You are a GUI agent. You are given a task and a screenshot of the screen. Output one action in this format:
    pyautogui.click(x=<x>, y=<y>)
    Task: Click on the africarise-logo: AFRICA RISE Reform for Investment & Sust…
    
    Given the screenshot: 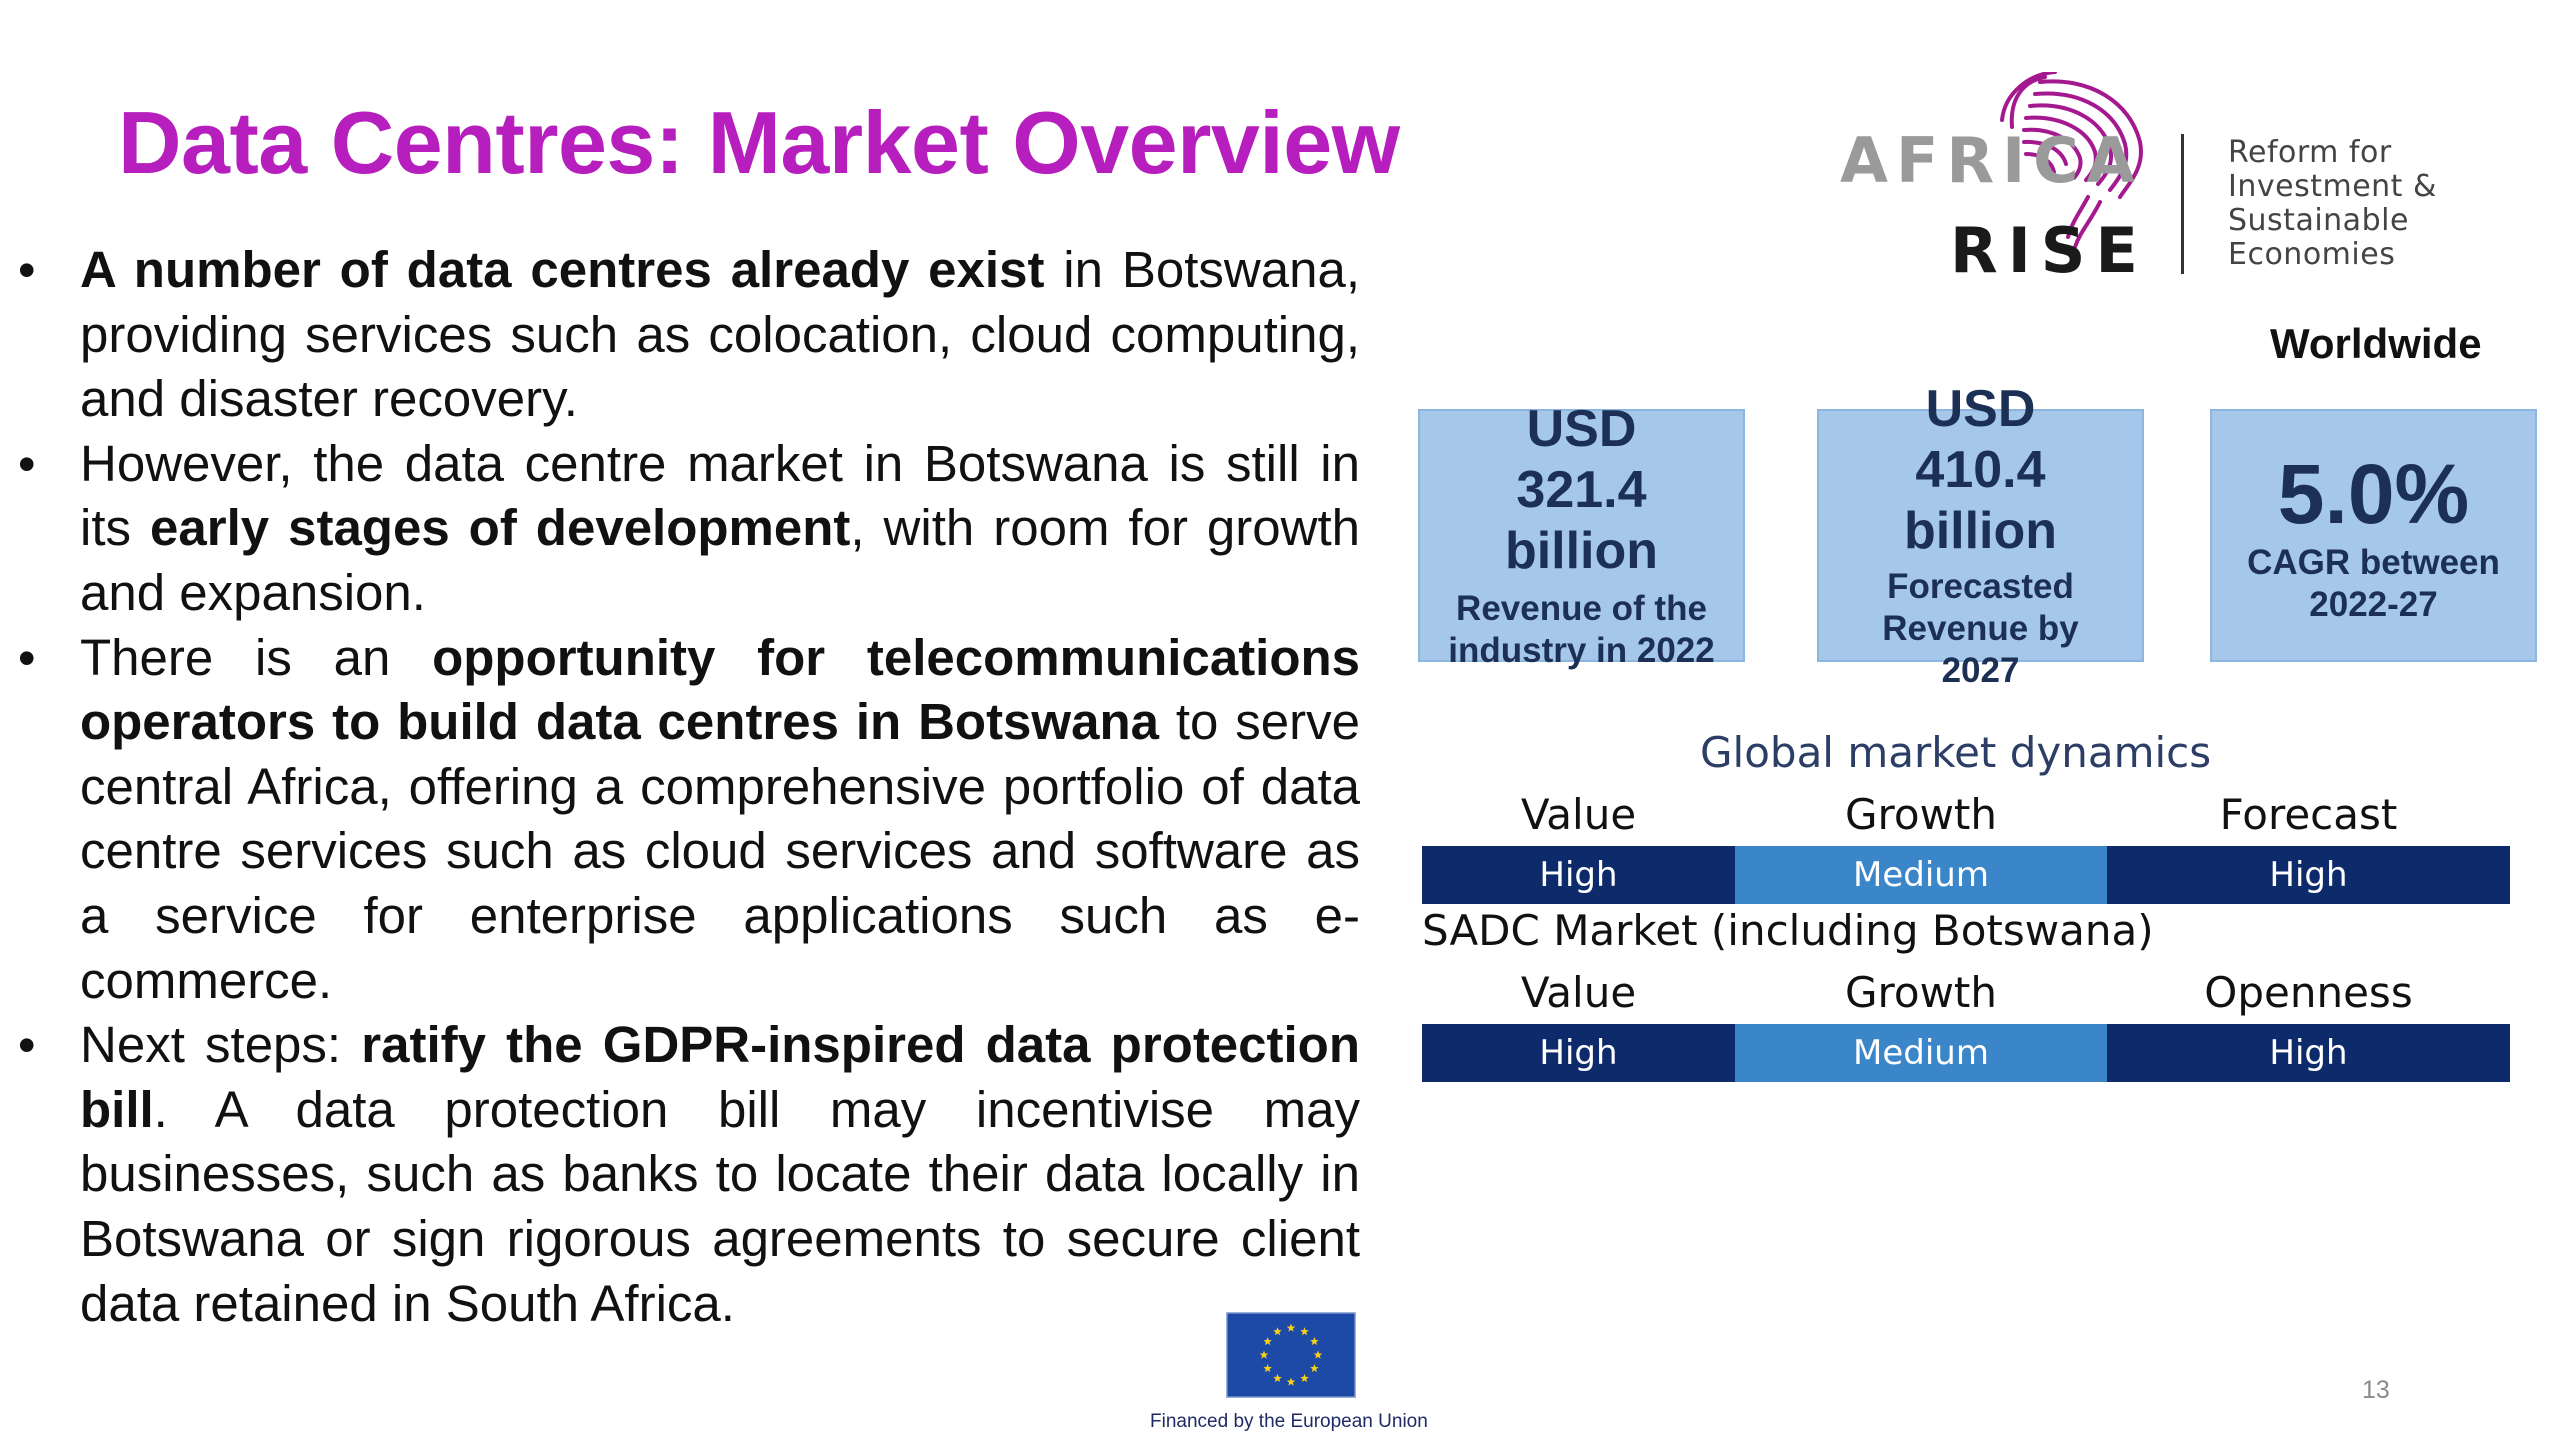 What is the action you would take?
    pyautogui.click(x=2140, y=179)
    